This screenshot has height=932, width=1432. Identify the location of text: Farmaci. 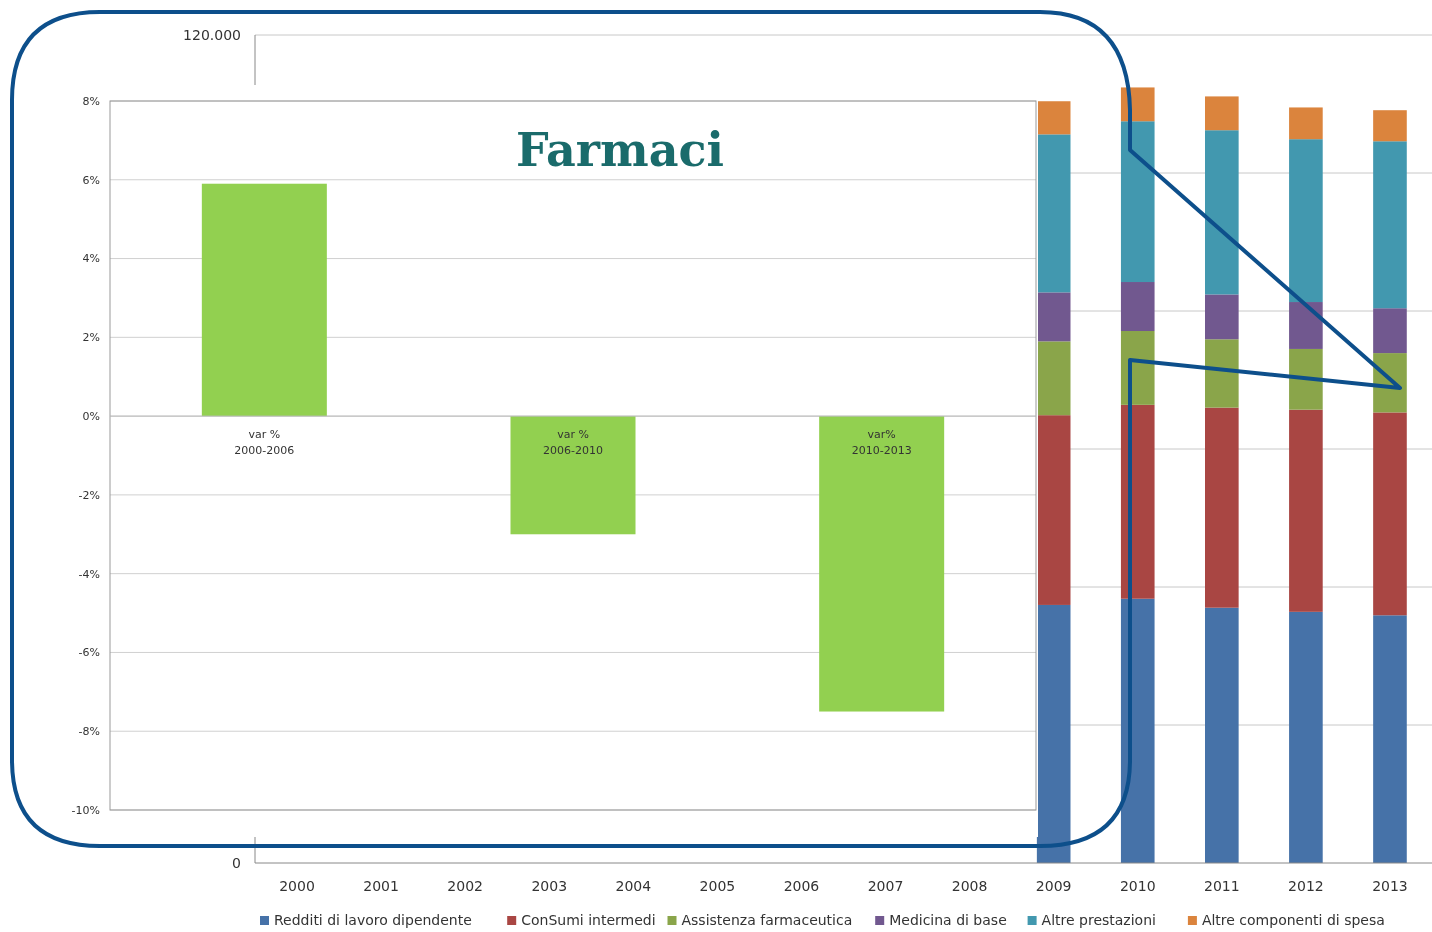
(620, 150).